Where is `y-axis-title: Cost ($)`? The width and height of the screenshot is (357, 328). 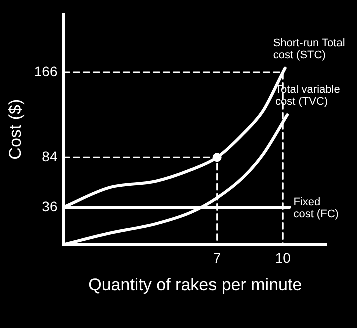
y-axis-title: Cost ($) is located at coordinates (15, 129).